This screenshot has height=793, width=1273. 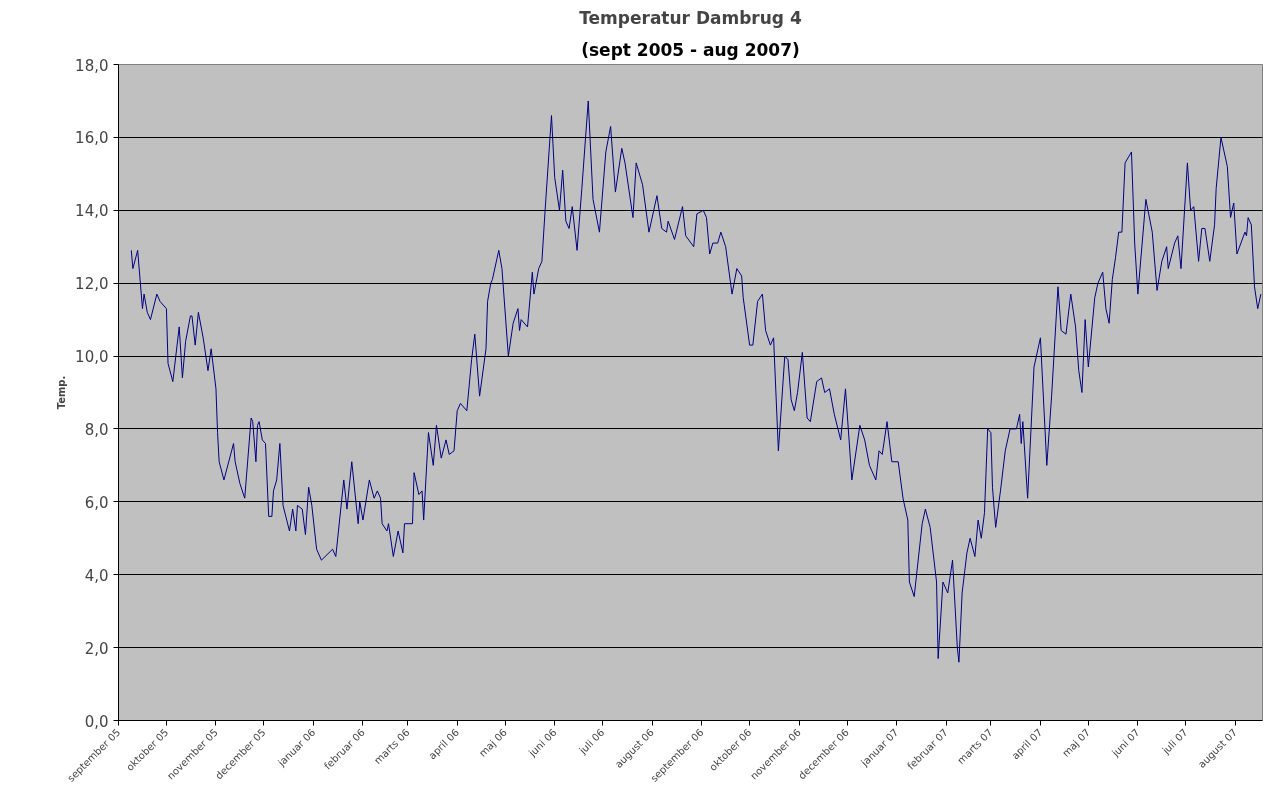 I want to click on x-tick-label: juli 06, so click(x=591, y=741).